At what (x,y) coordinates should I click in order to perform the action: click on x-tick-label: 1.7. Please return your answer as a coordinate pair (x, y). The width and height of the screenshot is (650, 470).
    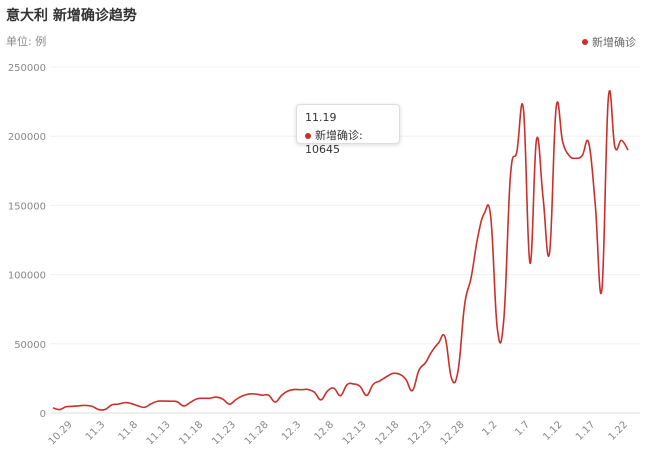
    Looking at the image, I should click on (522, 428).